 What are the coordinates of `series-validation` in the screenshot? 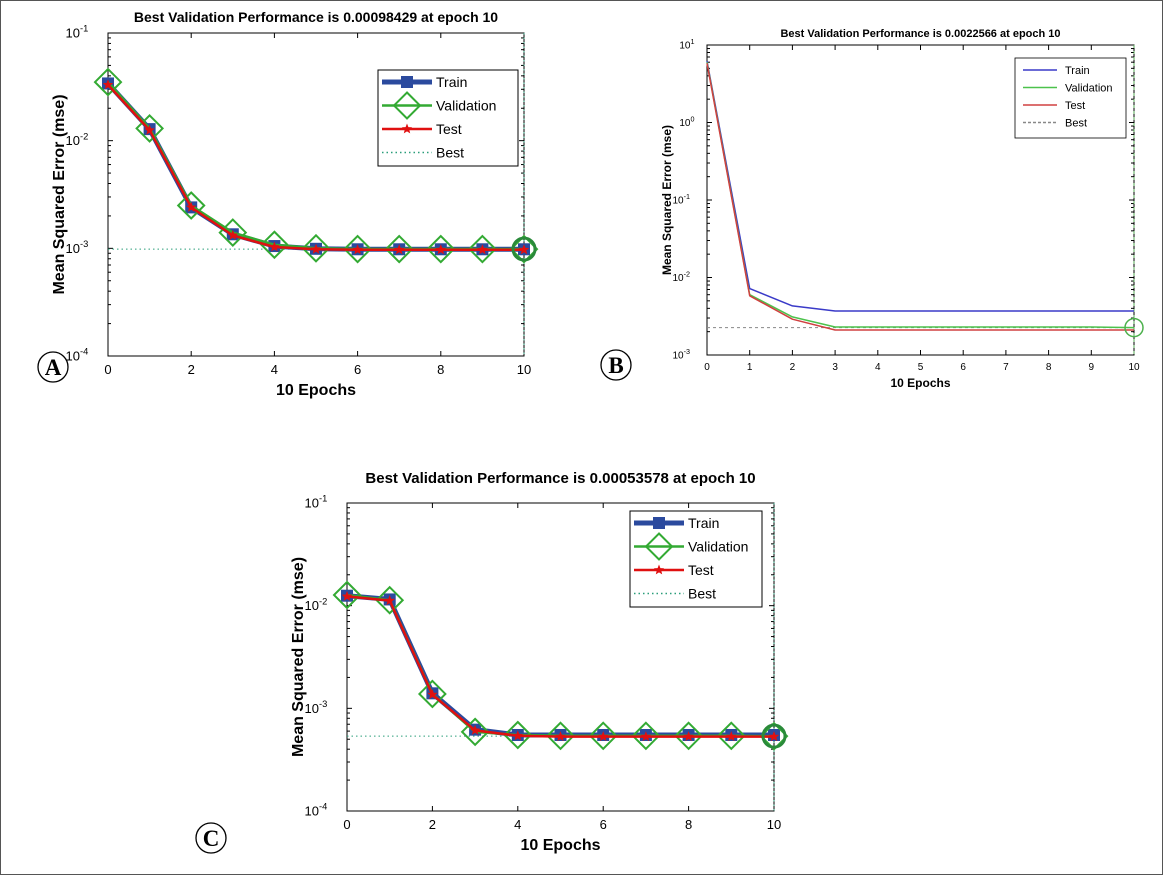 It's located at (920, 195).